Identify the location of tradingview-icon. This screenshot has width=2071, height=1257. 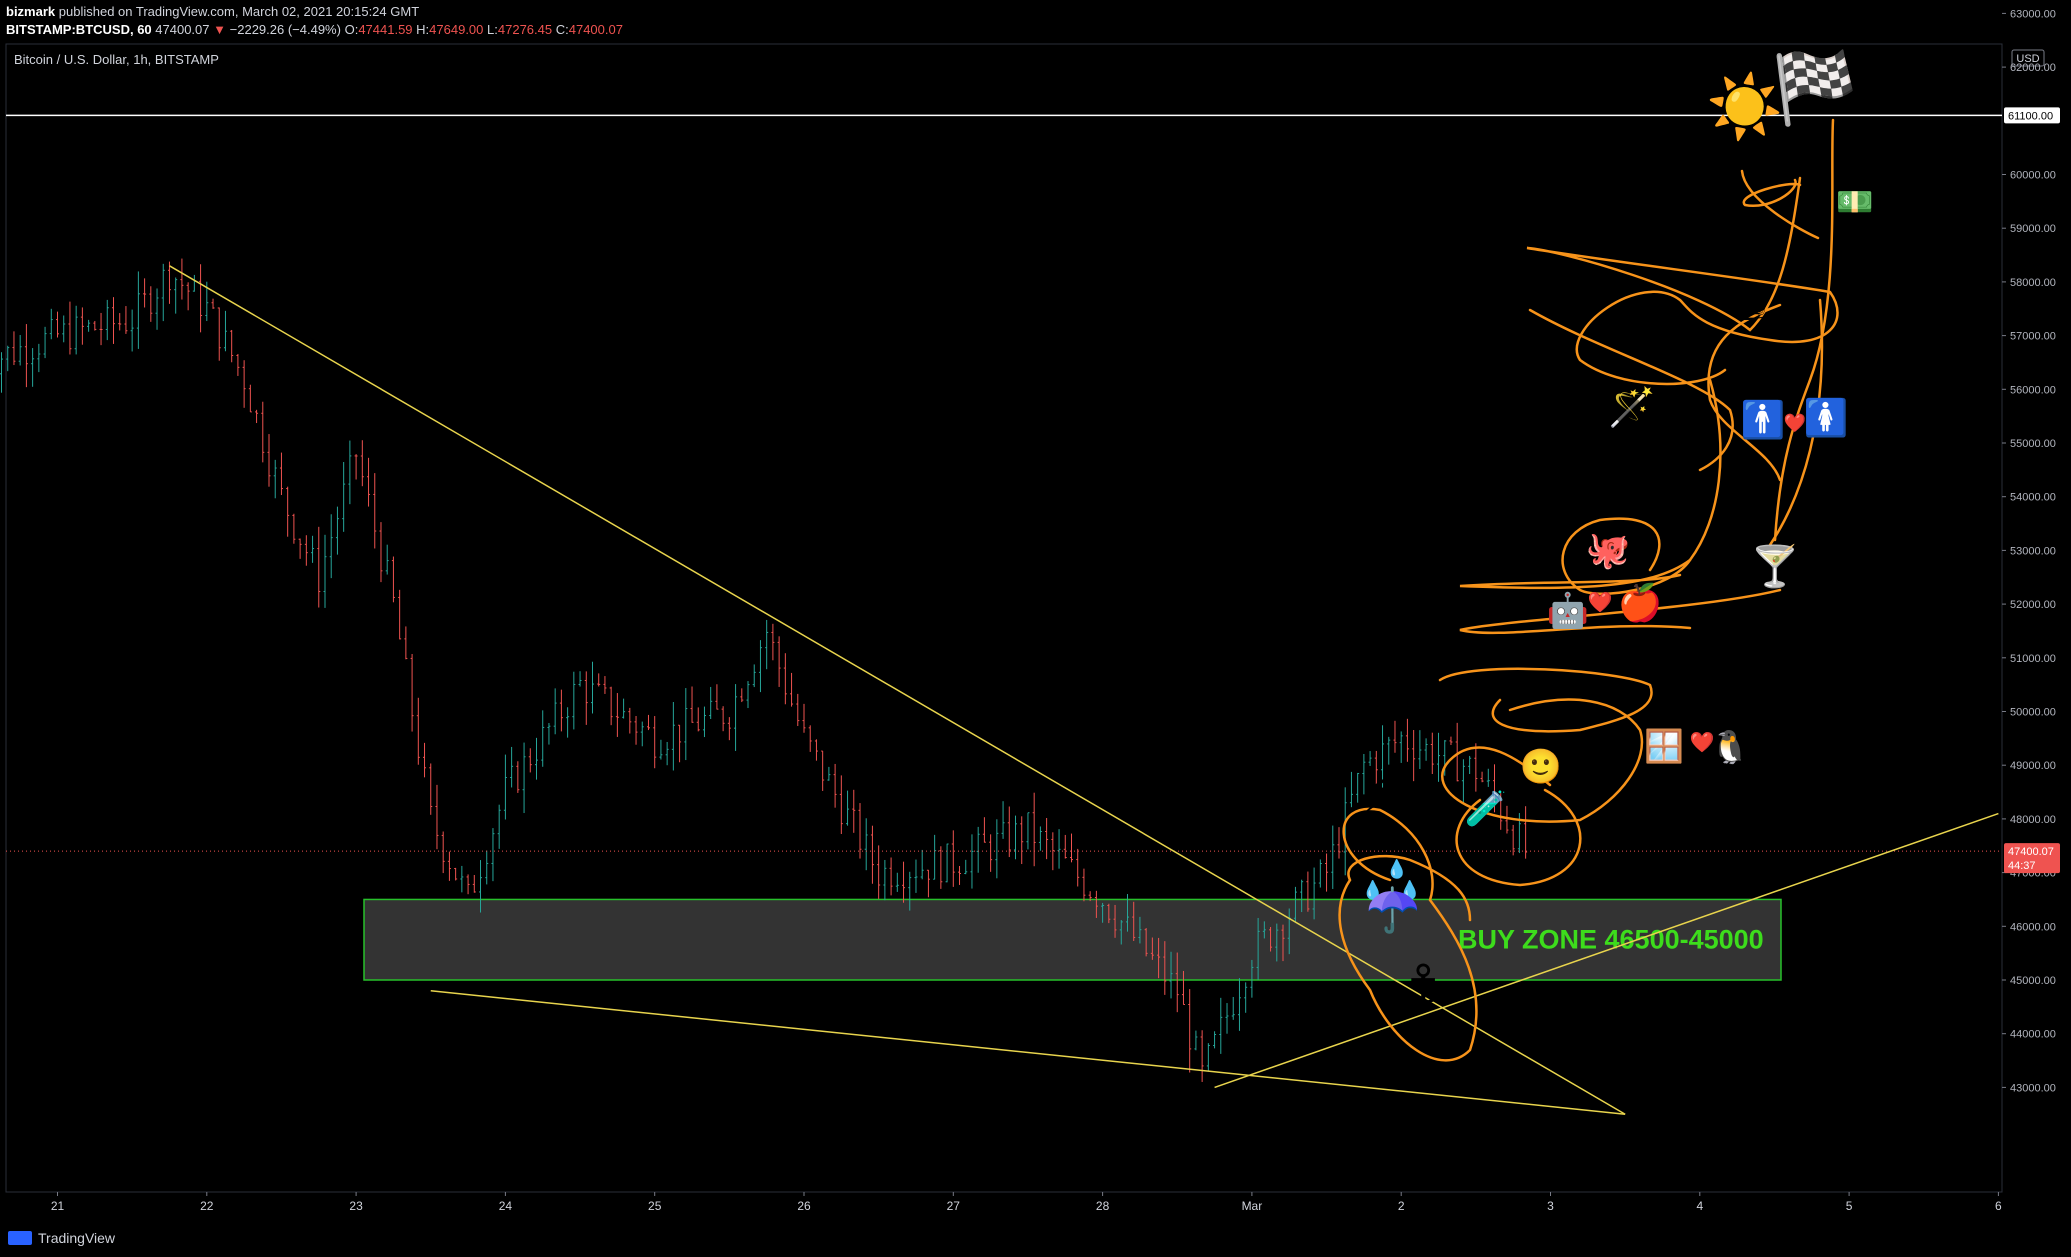
(20, 1238).